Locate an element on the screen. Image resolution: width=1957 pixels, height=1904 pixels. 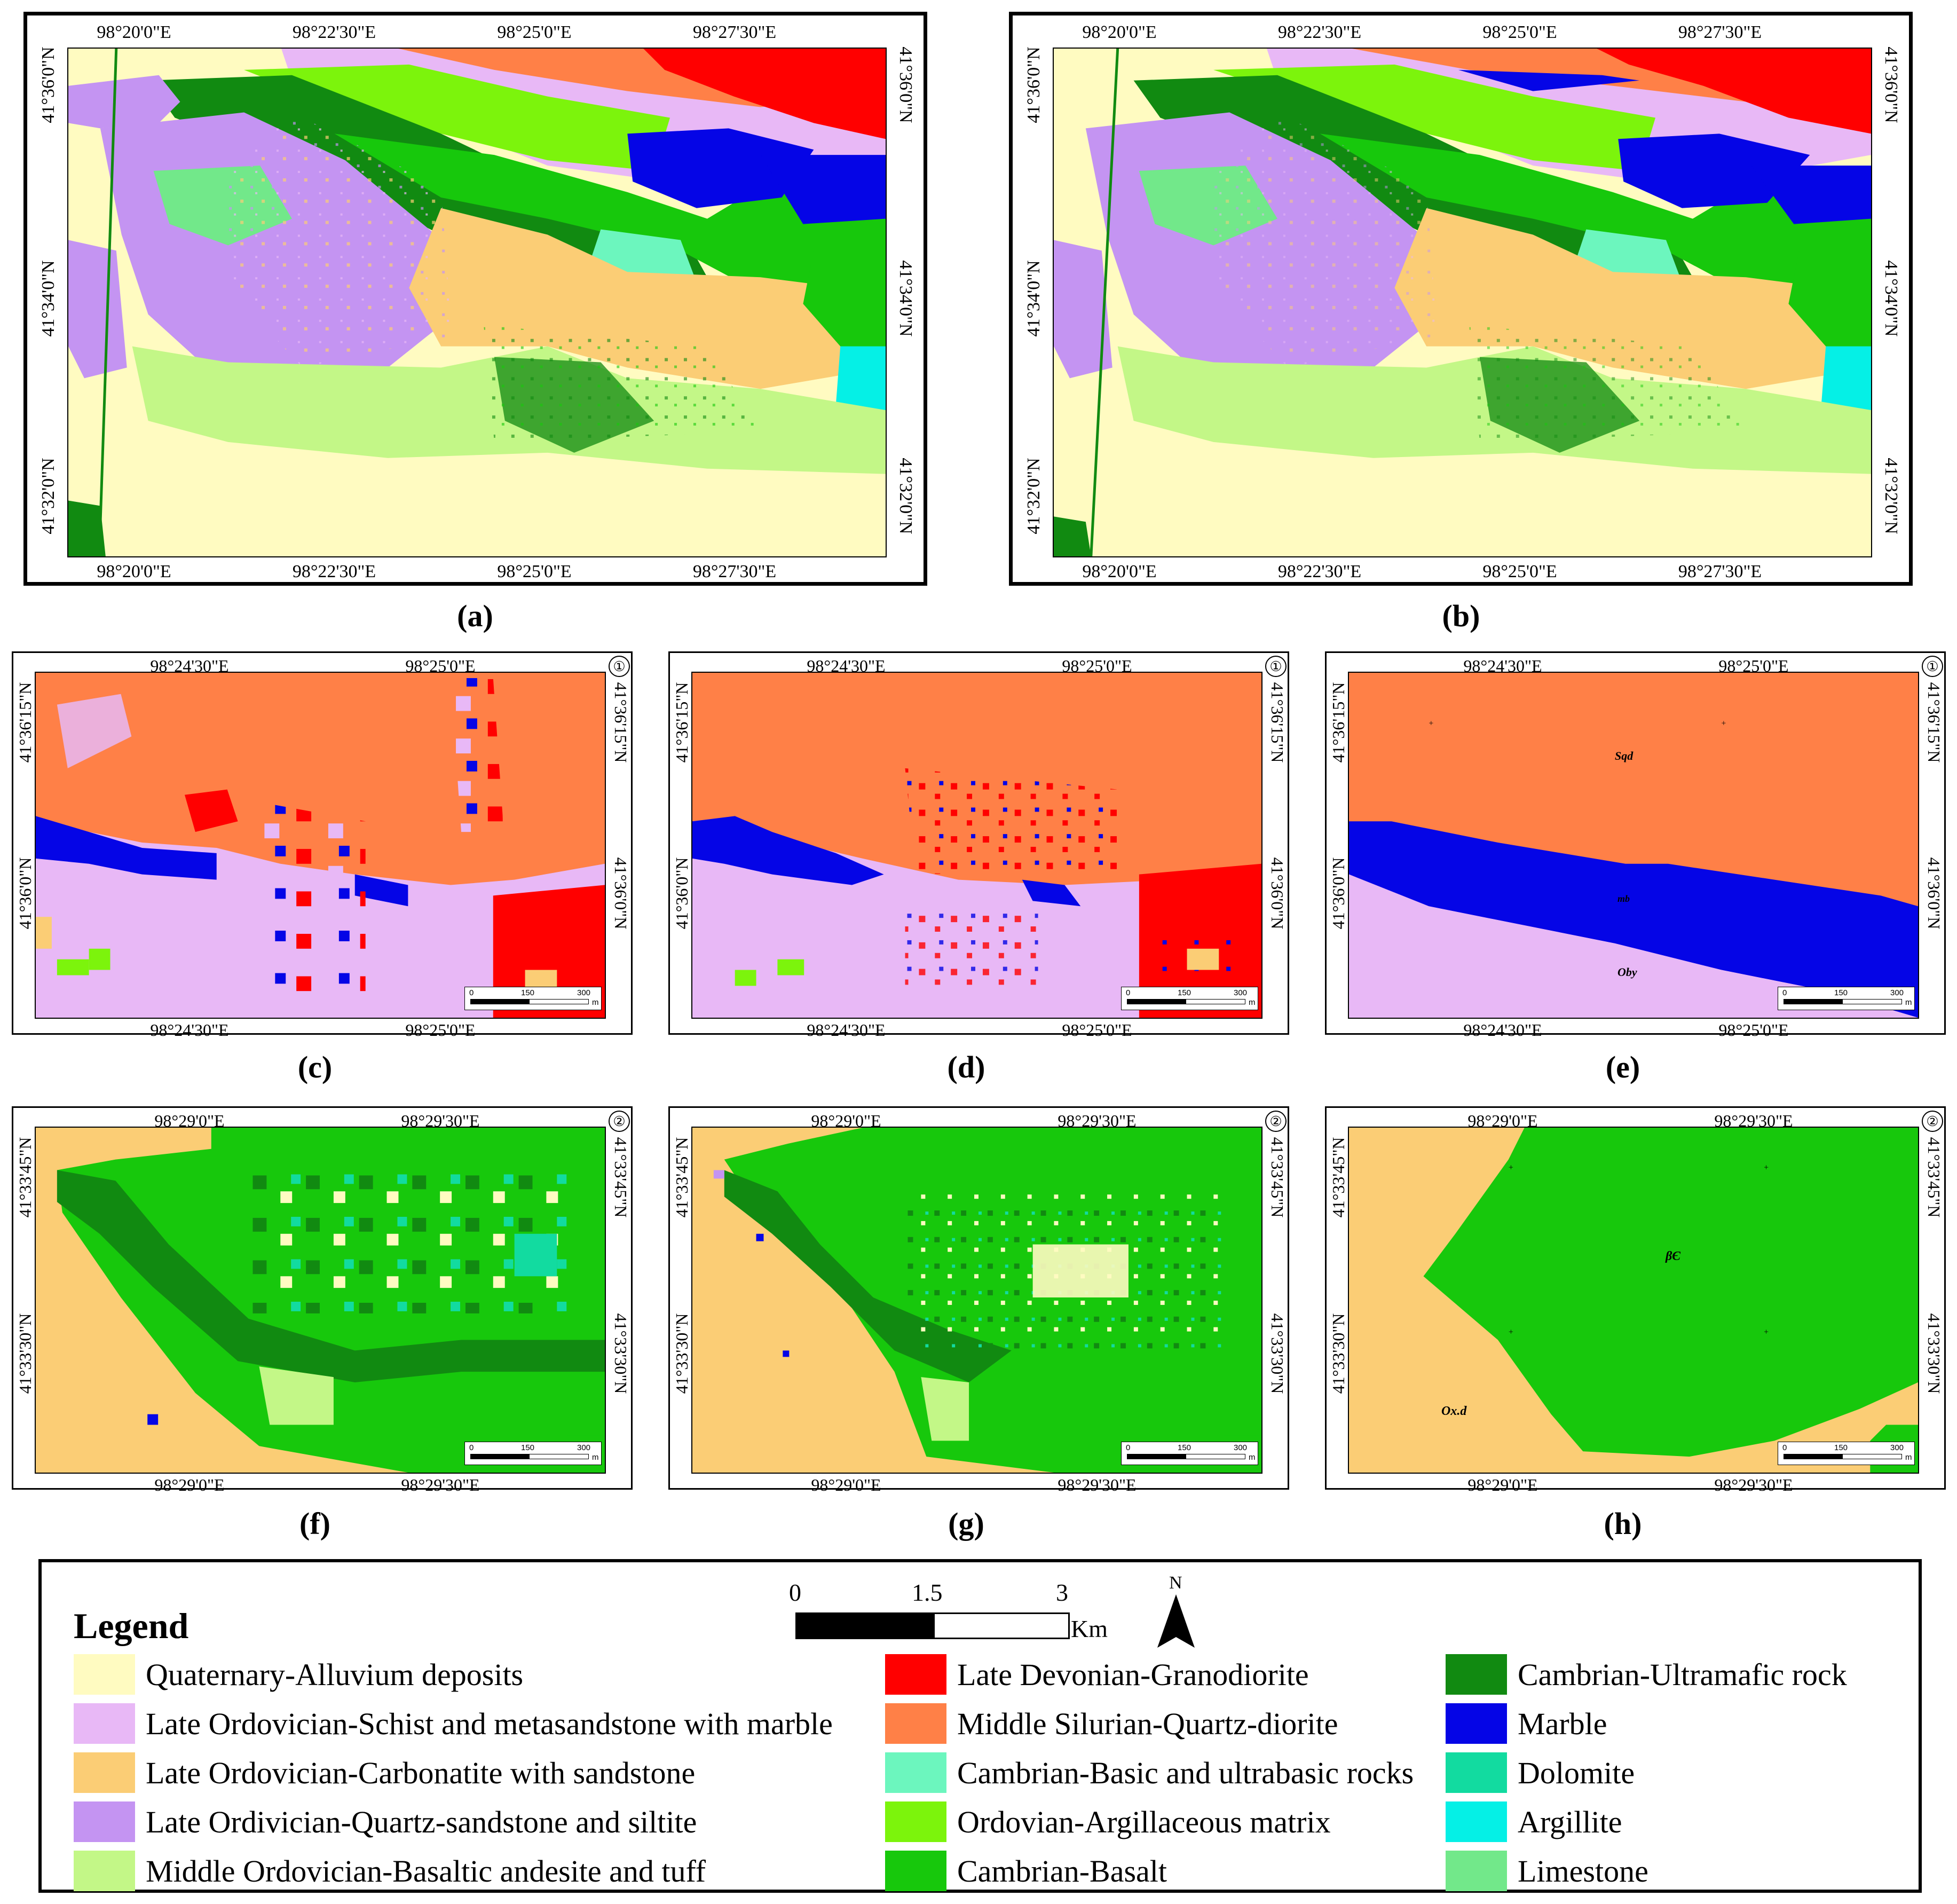
panel-d-map is located at coordinates (976, 846).